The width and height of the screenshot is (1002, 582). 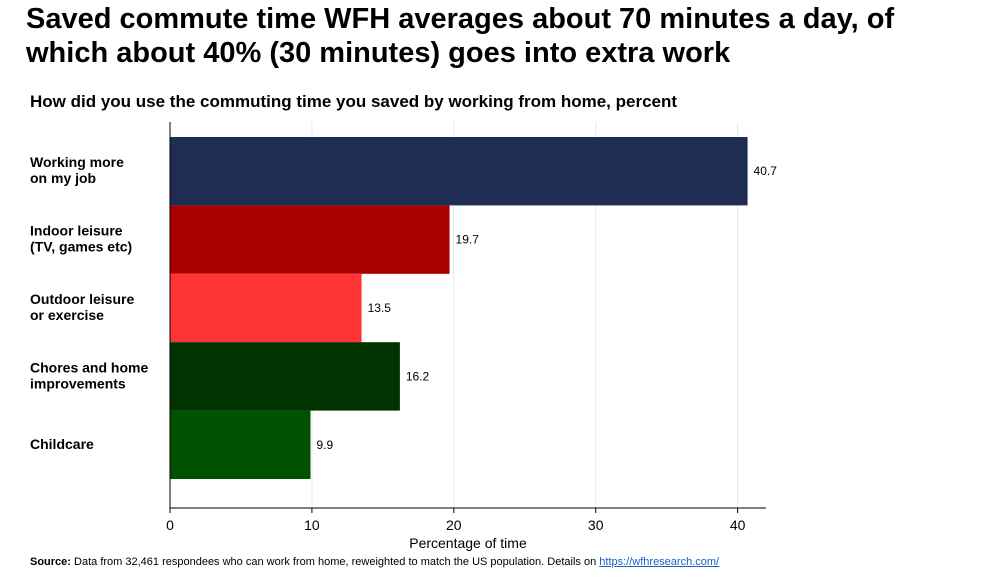 What do you see at coordinates (89, 367) in the screenshot?
I see `category-label: Chores and home` at bounding box center [89, 367].